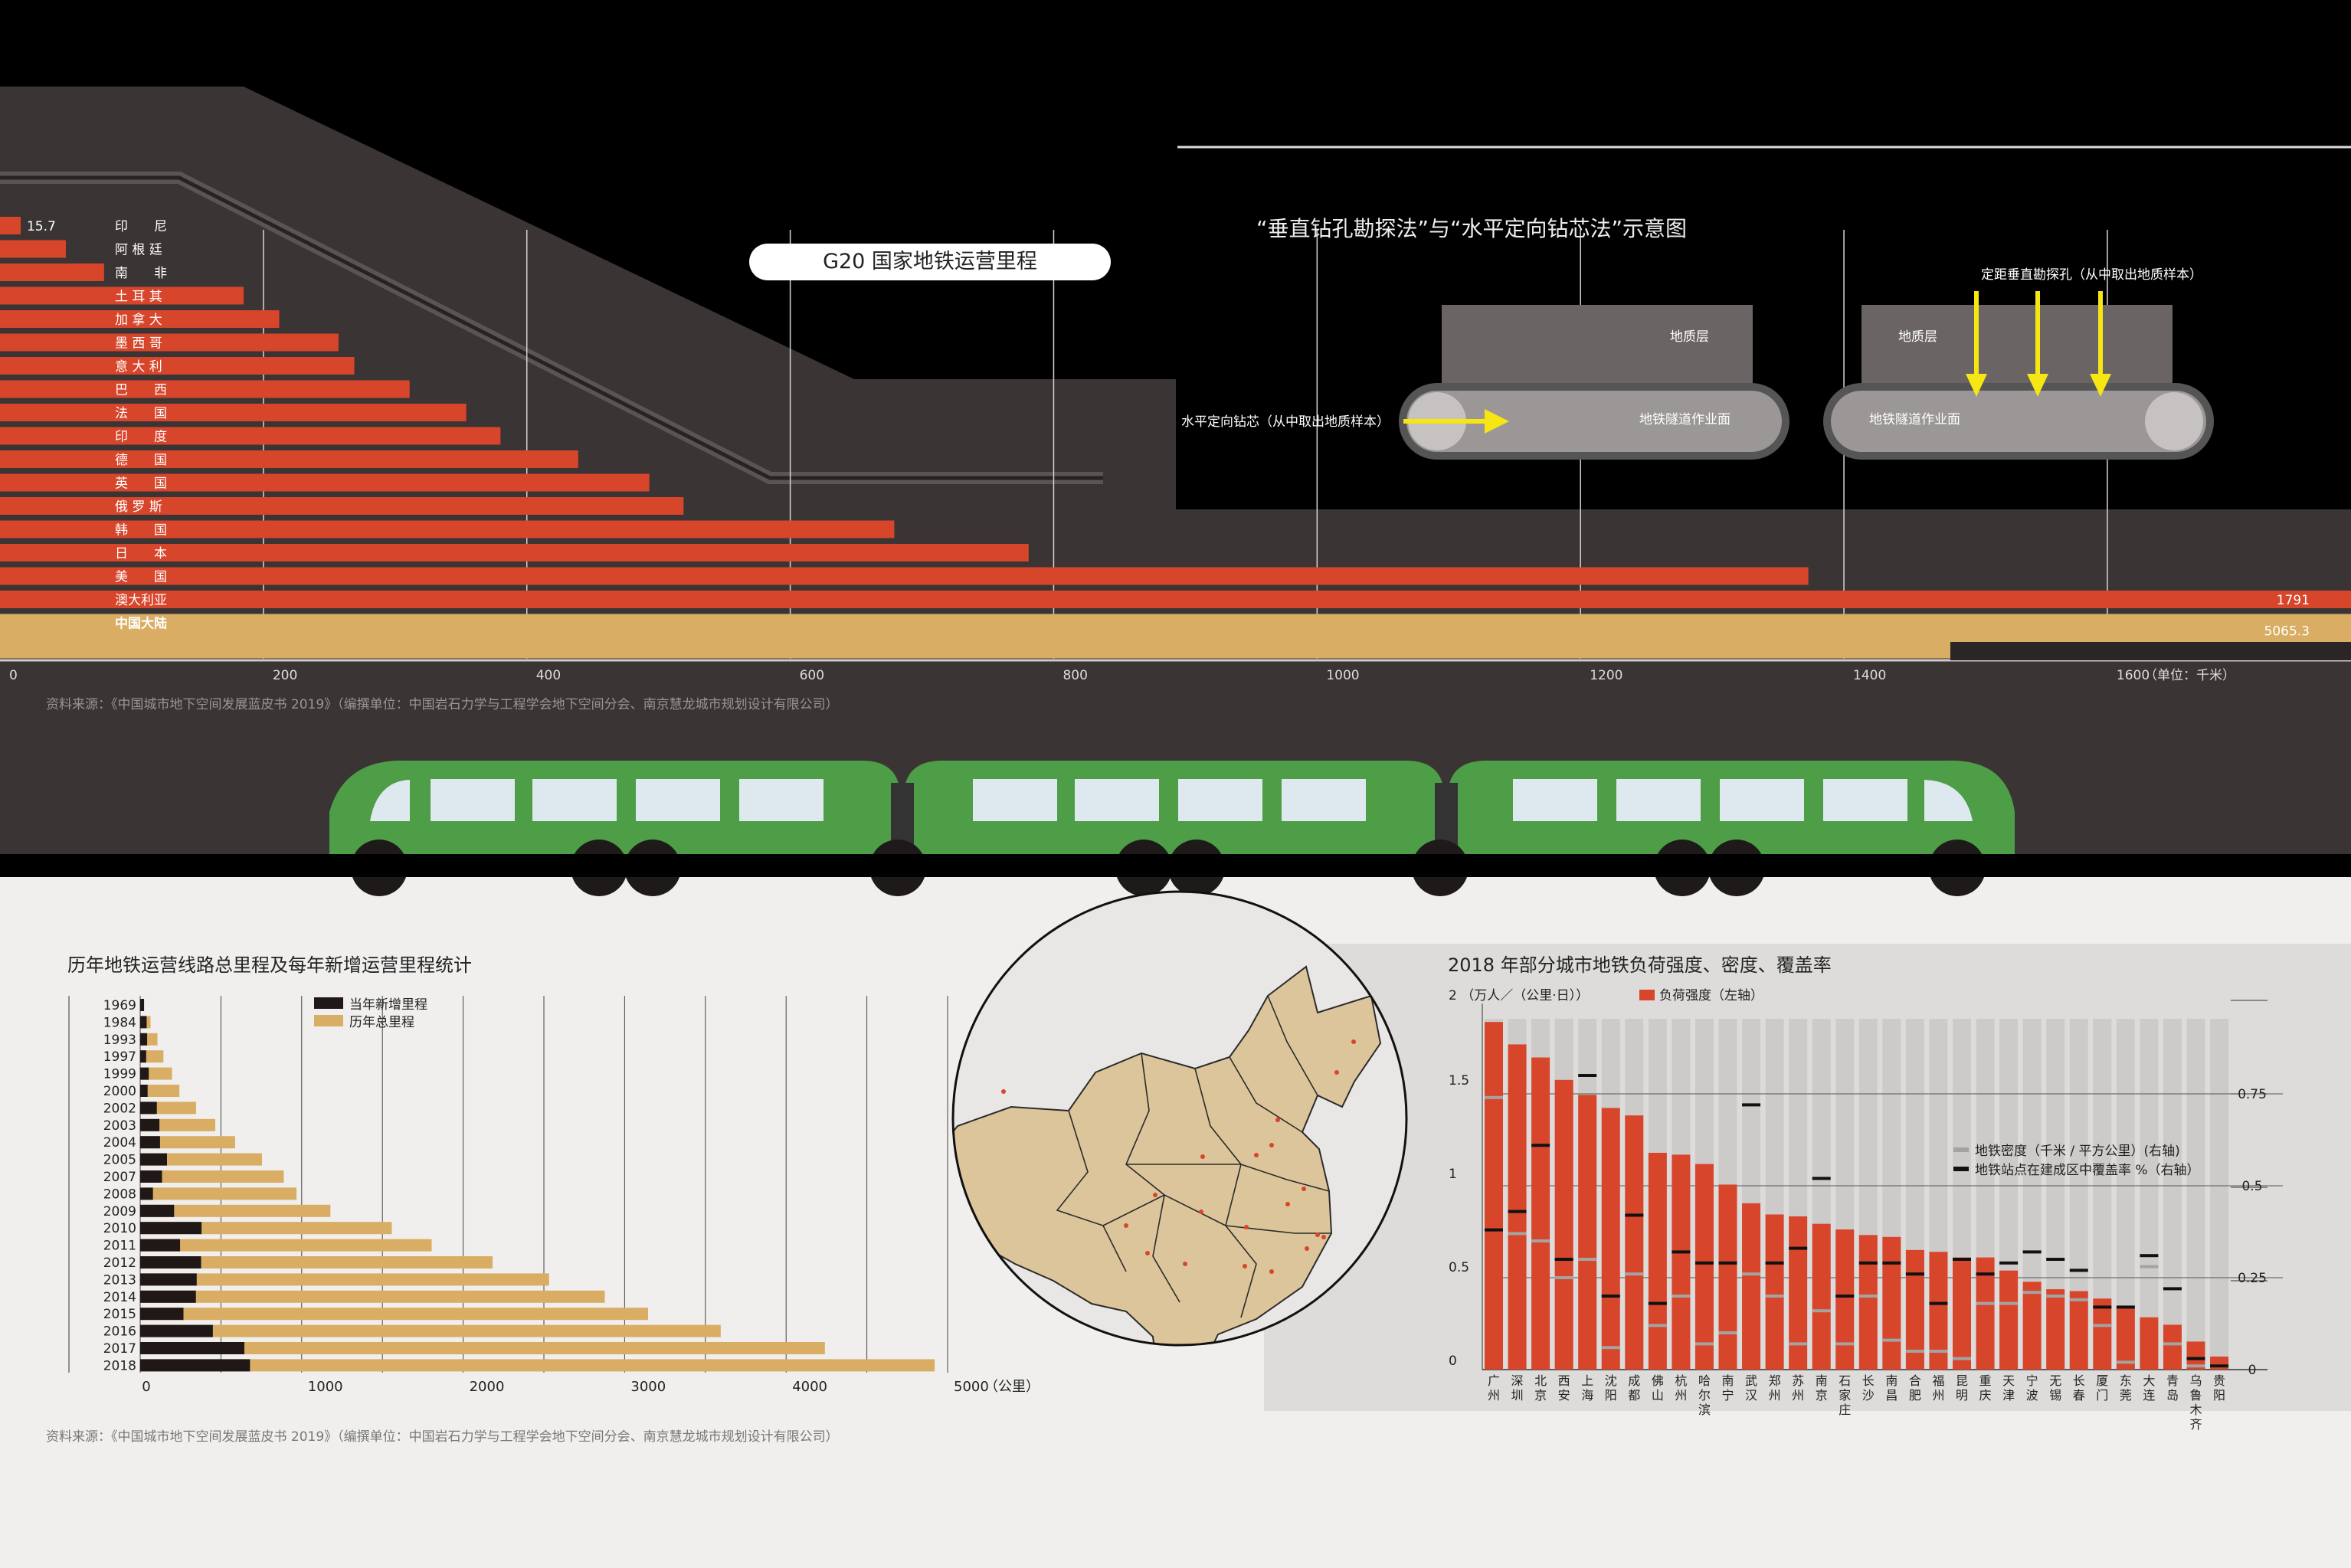  I want to click on load-city-label: 沈, so click(1611, 1380).